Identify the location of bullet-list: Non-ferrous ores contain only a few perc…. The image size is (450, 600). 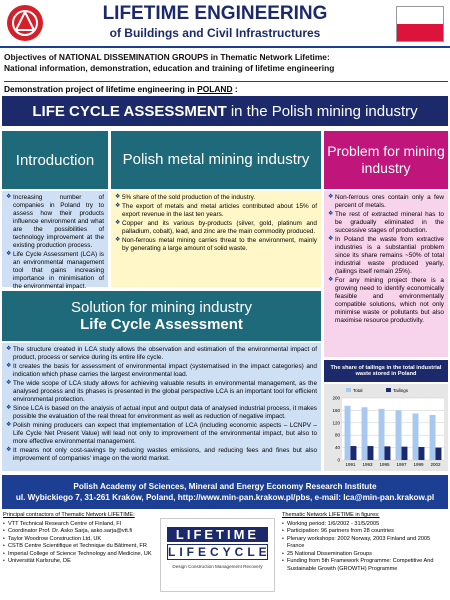
(386, 259).